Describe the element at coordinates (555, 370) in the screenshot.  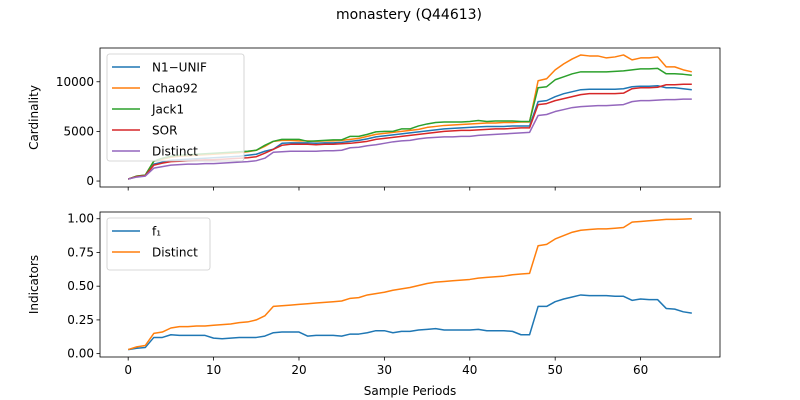
I see `x-tick-label: 50` at that location.